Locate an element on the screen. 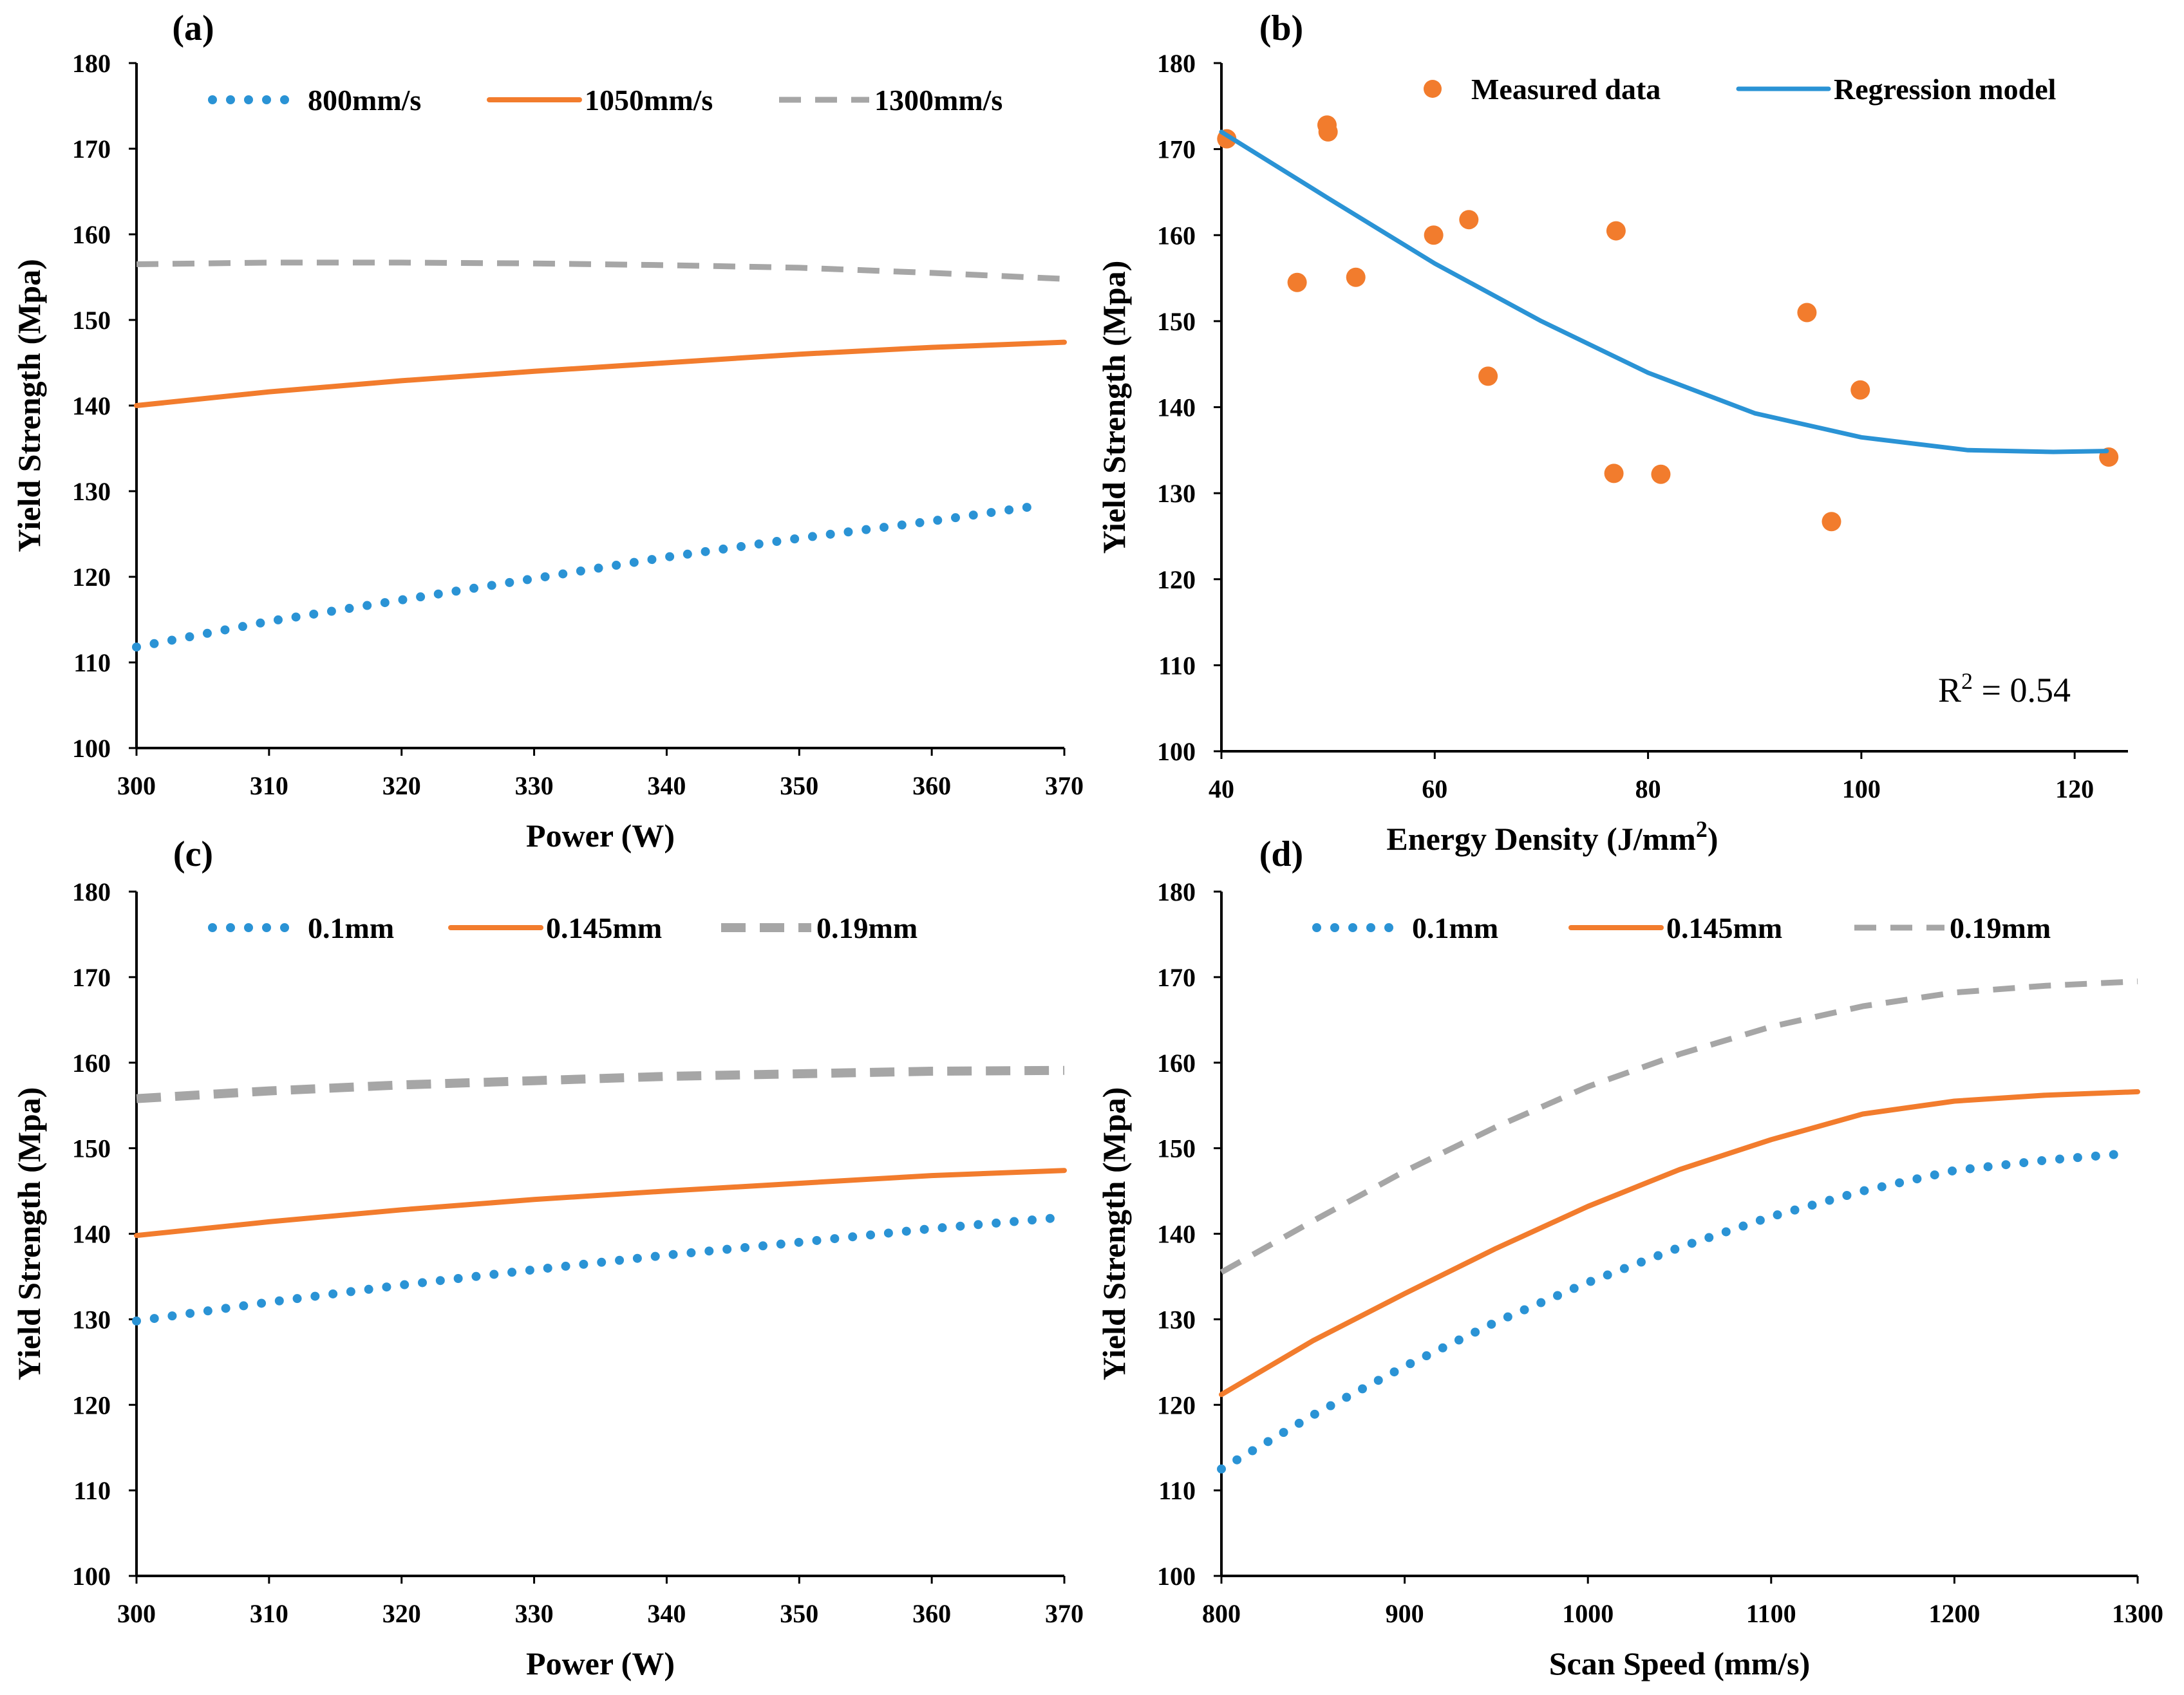  x-tick-label: 1100 is located at coordinates (1771, 1613).